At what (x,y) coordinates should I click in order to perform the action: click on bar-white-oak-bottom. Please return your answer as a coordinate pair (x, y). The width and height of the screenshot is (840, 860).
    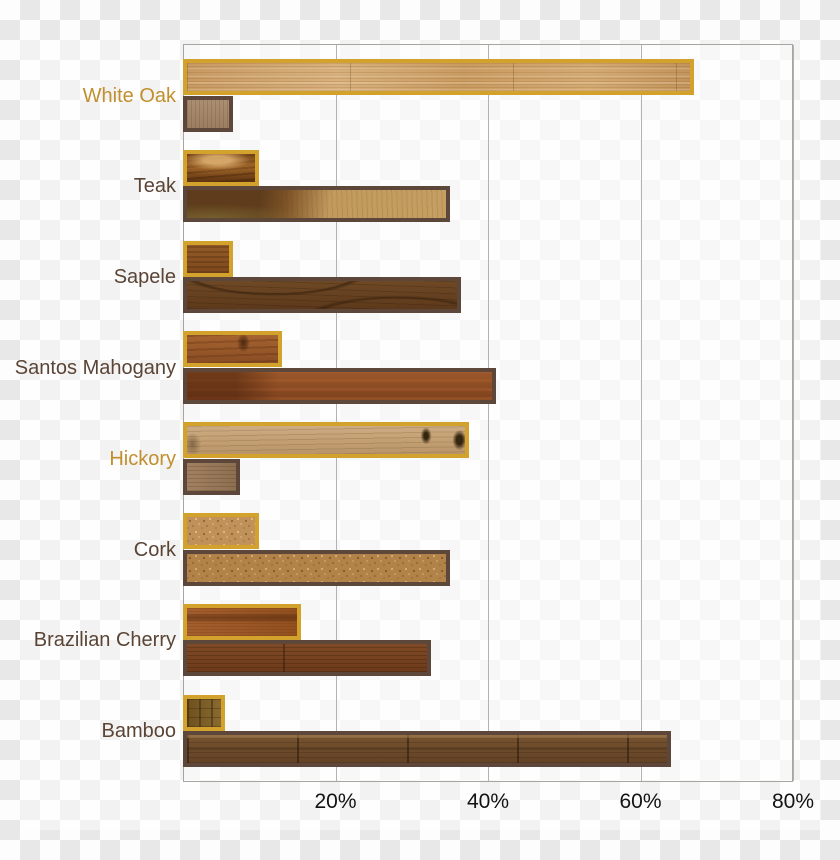
    Looking at the image, I should click on (208, 113).